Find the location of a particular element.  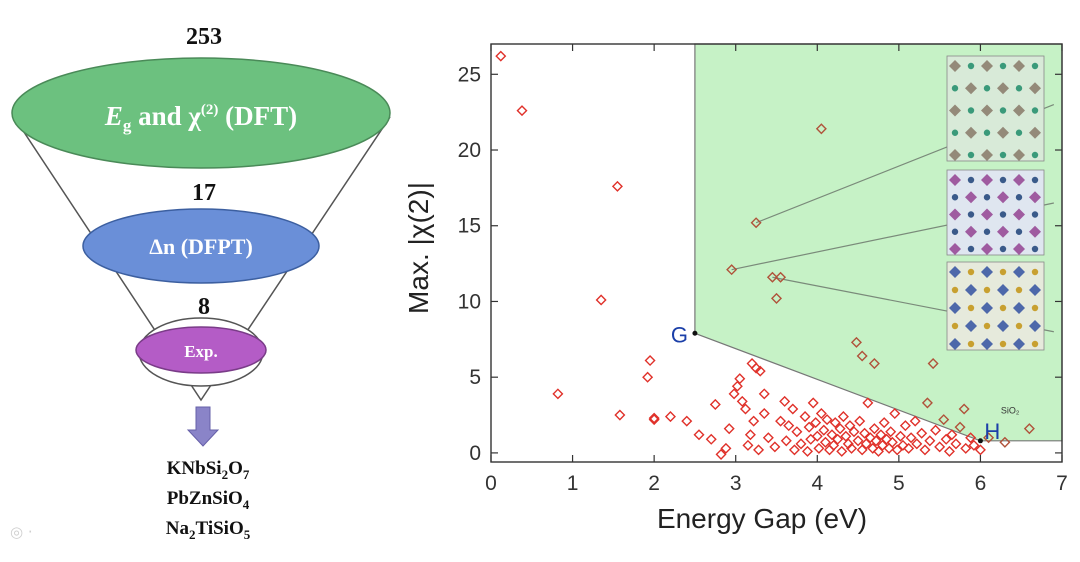

x-tick-label: 7 is located at coordinates (1062, 483).